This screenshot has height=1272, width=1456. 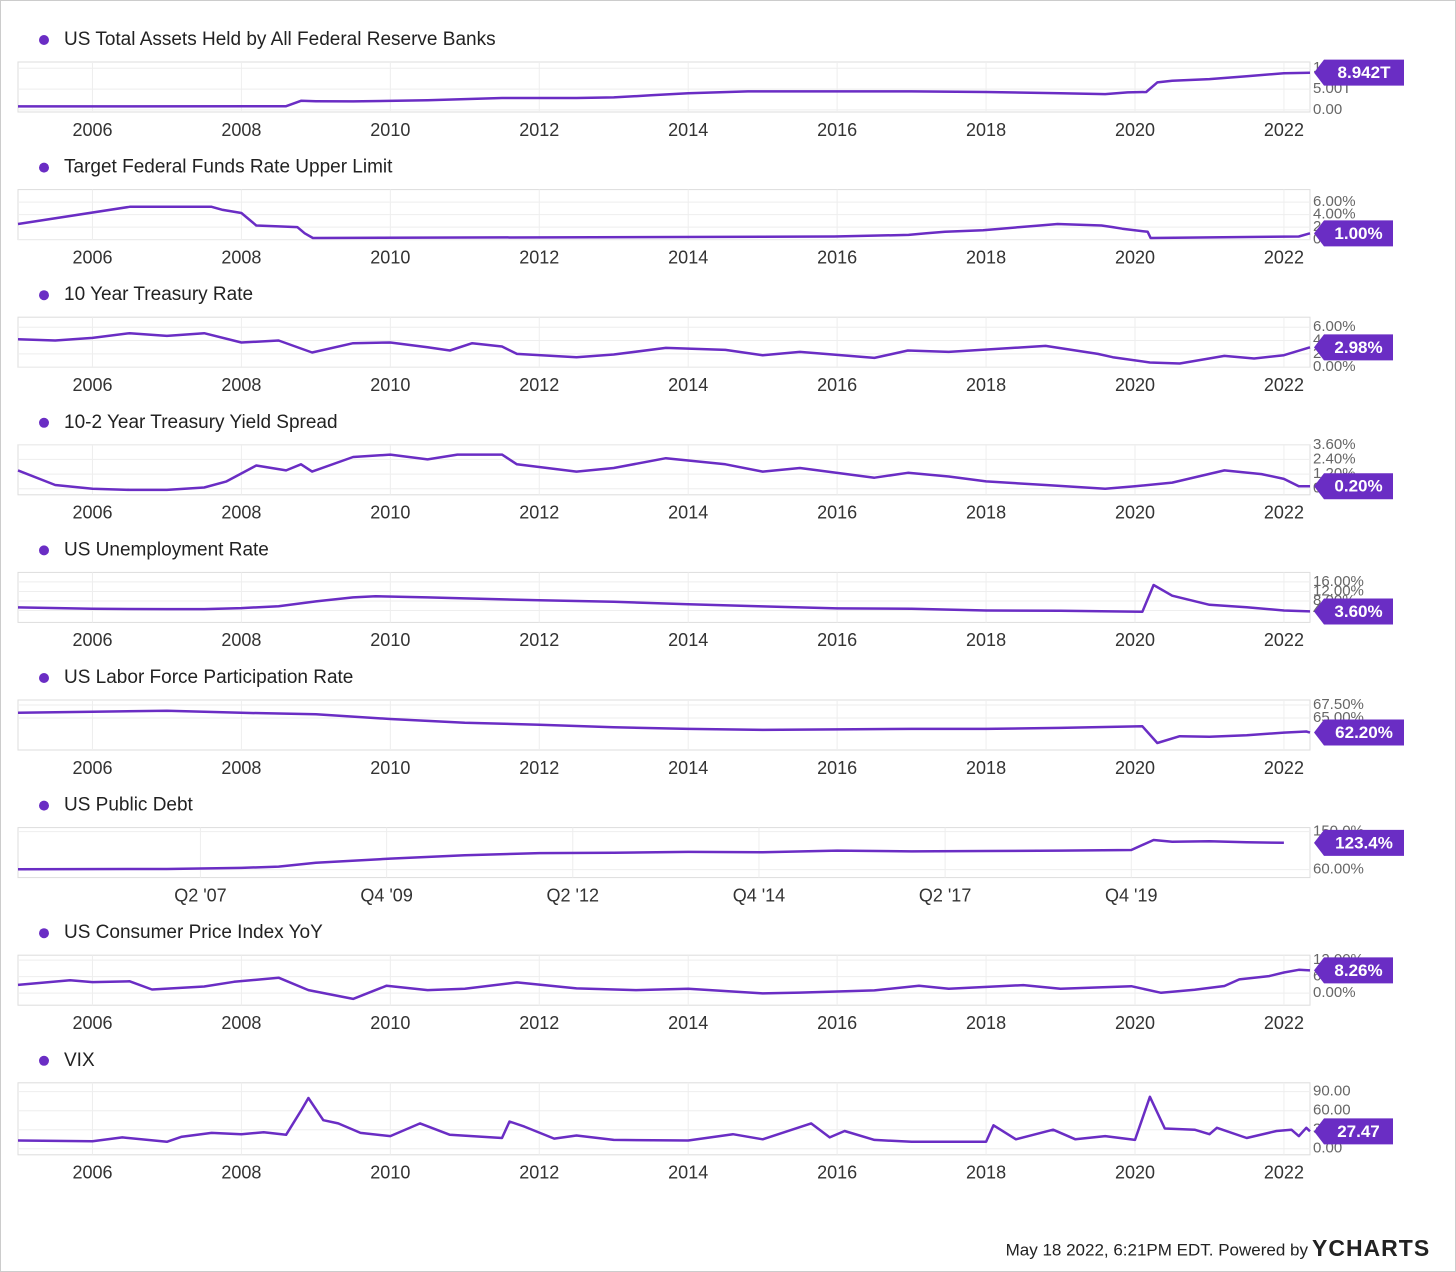 What do you see at coordinates (228, 167) in the screenshot?
I see `panel-title: Target Federal Funds Rate Upper Limit` at bounding box center [228, 167].